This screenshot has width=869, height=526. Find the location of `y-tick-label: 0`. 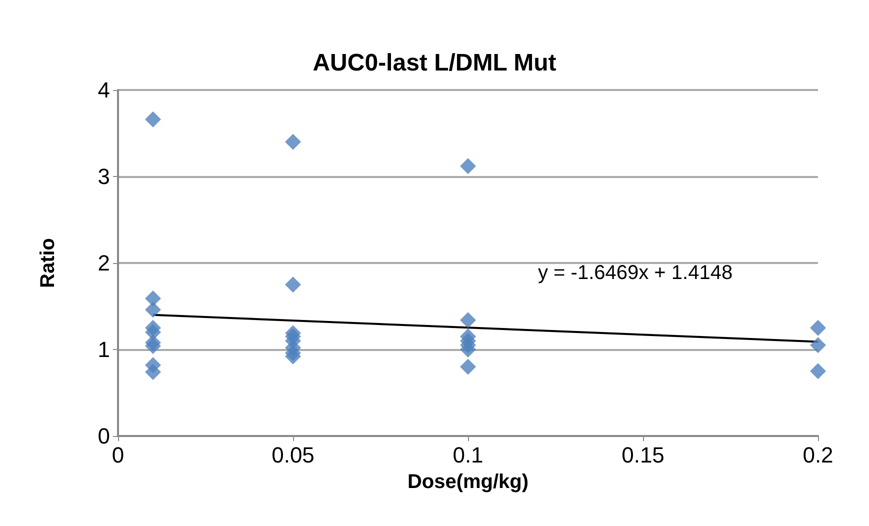

y-tick-label: 0 is located at coordinates (104, 436).